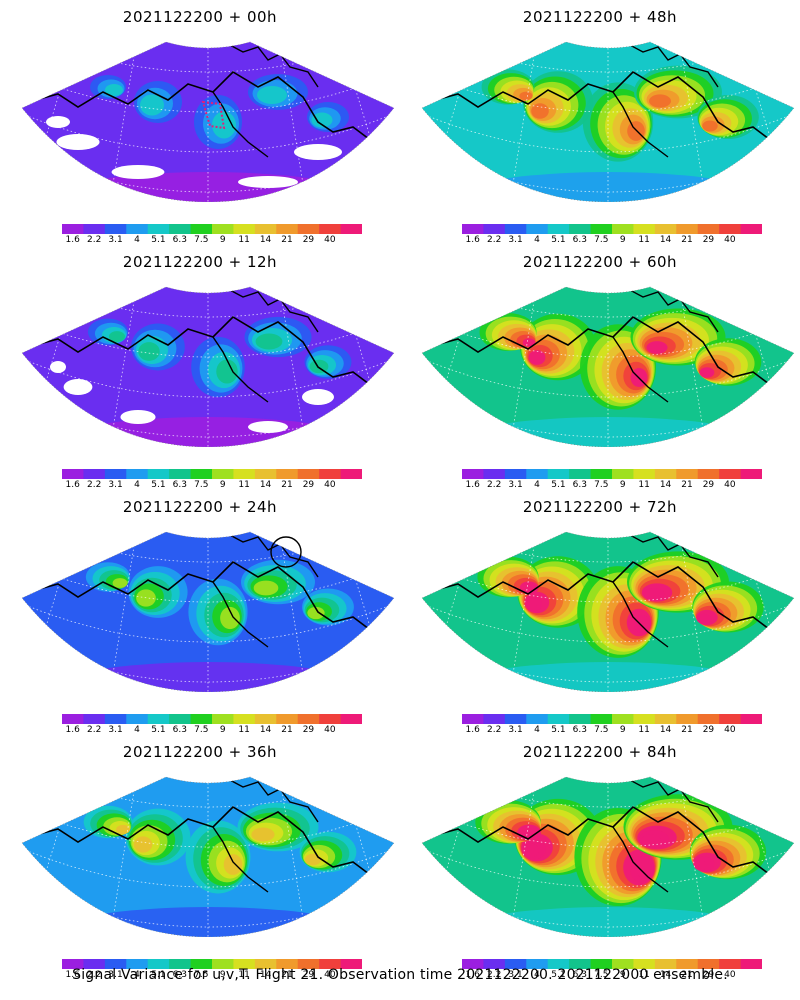 This screenshot has height=1000, width=800. I want to click on panel-title: 2021122200 + 84h, so click(600, 752).